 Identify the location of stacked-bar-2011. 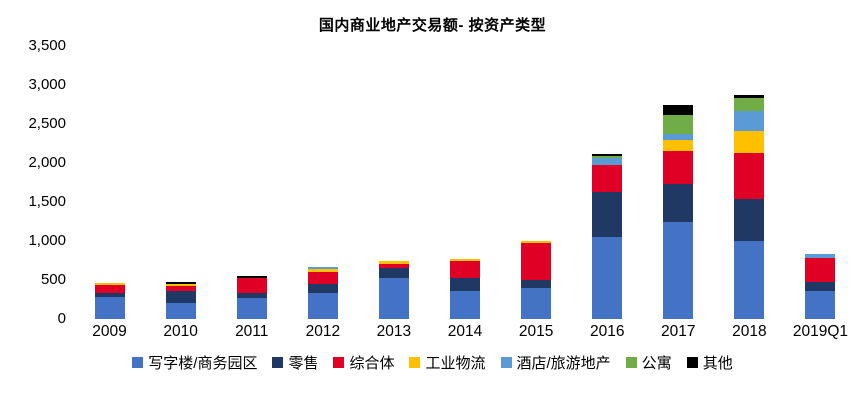
(251, 297).